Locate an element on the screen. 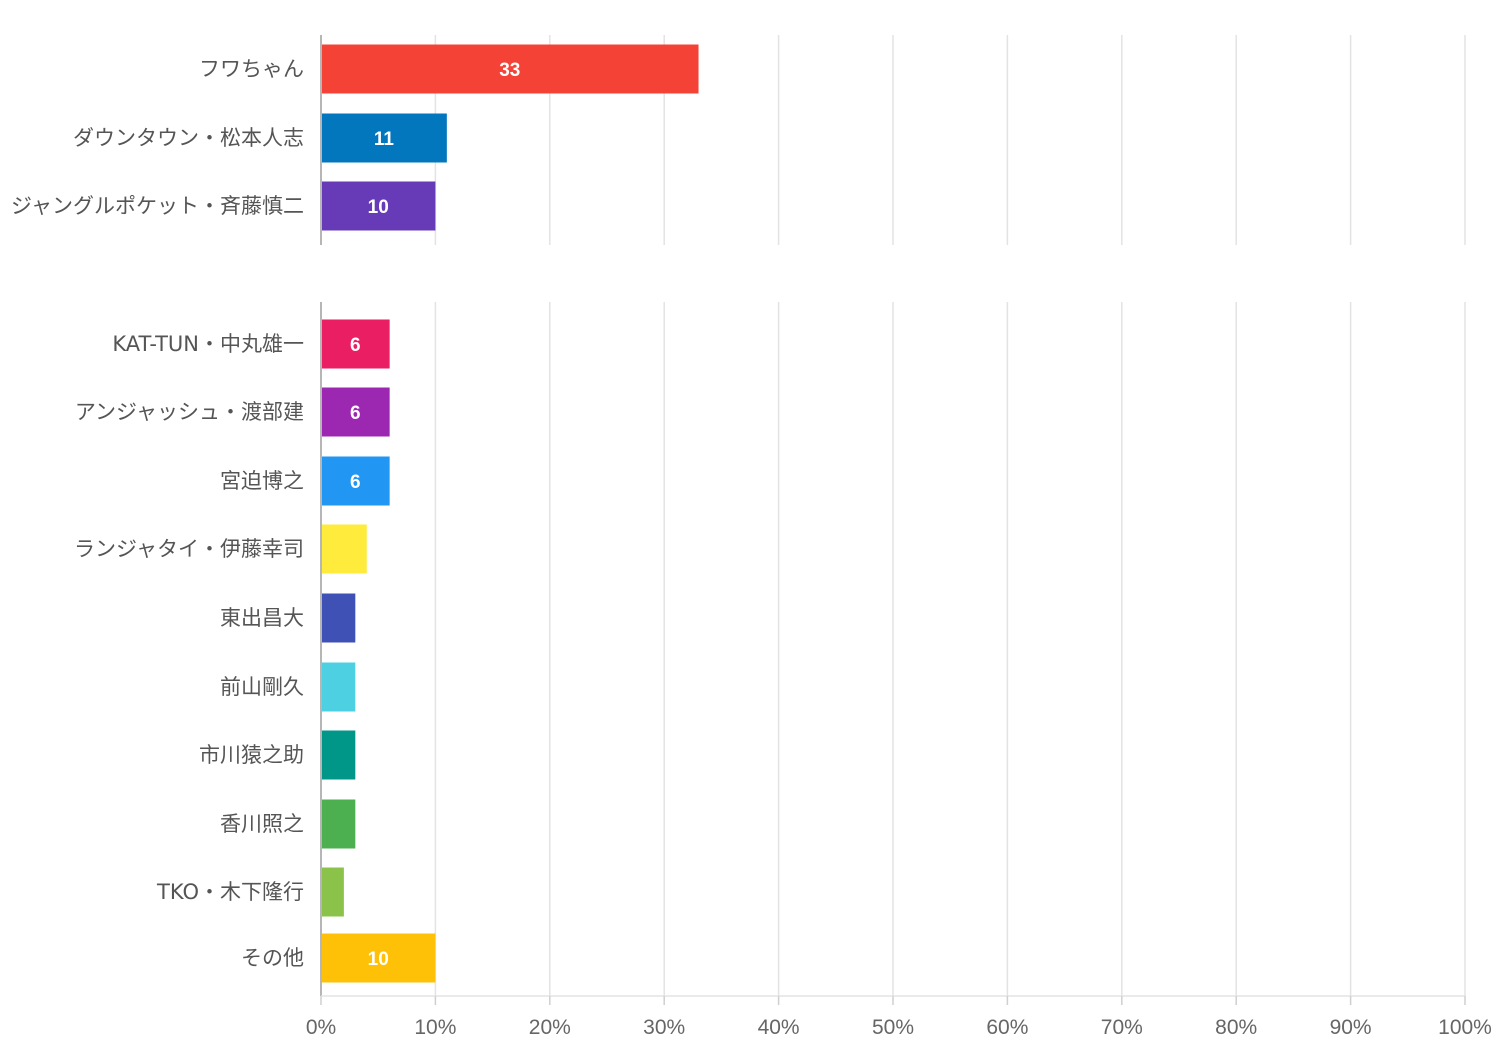 The height and width of the screenshot is (1050, 1498). bar-value-label: 33 is located at coordinates (509, 70).